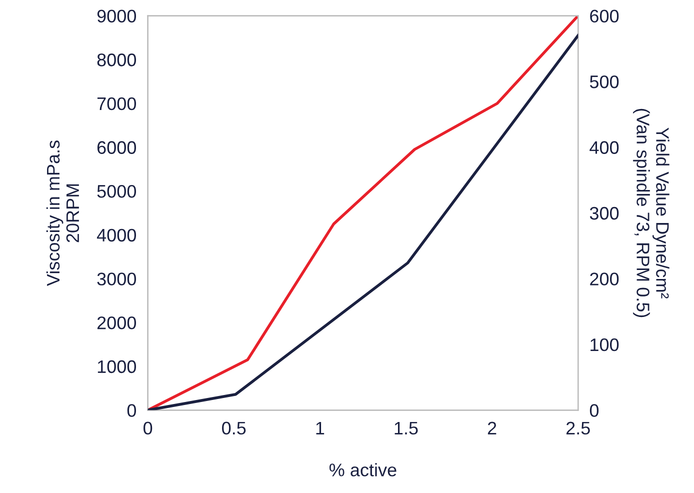  What do you see at coordinates (604, 345) in the screenshot?
I see `y2-tick-label: 100` at bounding box center [604, 345].